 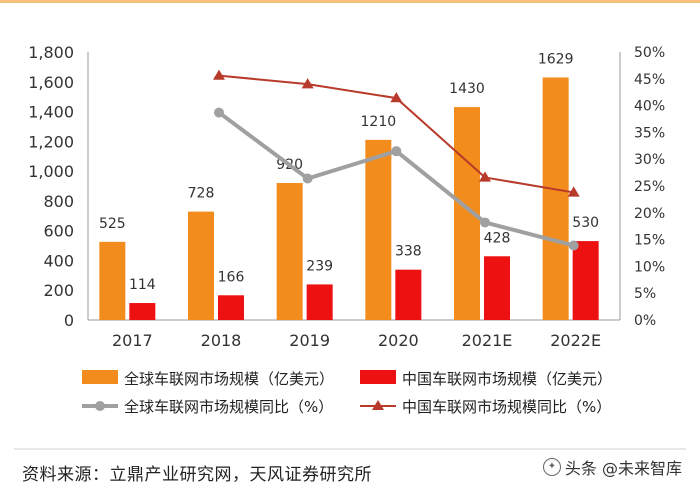 What do you see at coordinates (58, 290) in the screenshot?
I see `y-left-tick-label: 200` at bounding box center [58, 290].